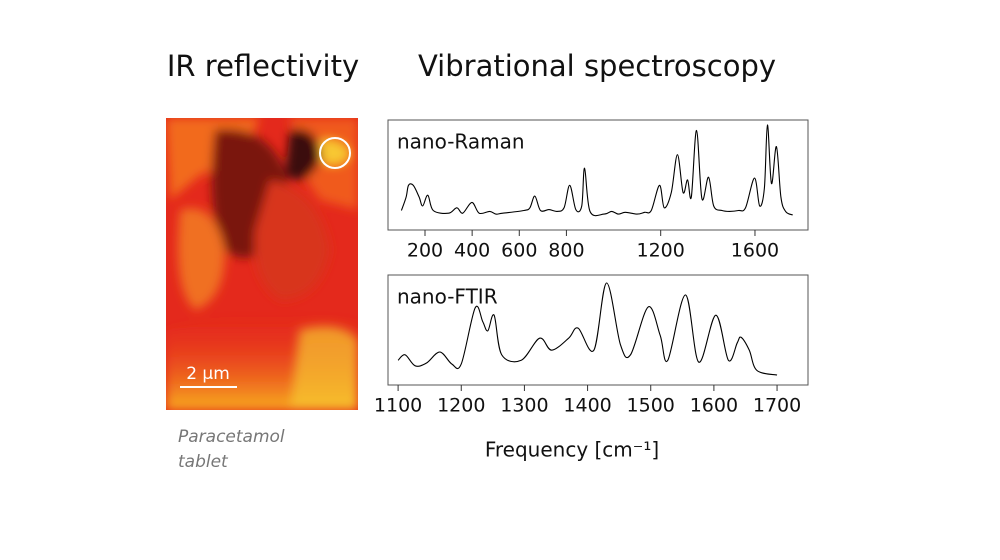  Describe the element at coordinates (472, 251) in the screenshot. I see `x-tick-label: 400` at that location.